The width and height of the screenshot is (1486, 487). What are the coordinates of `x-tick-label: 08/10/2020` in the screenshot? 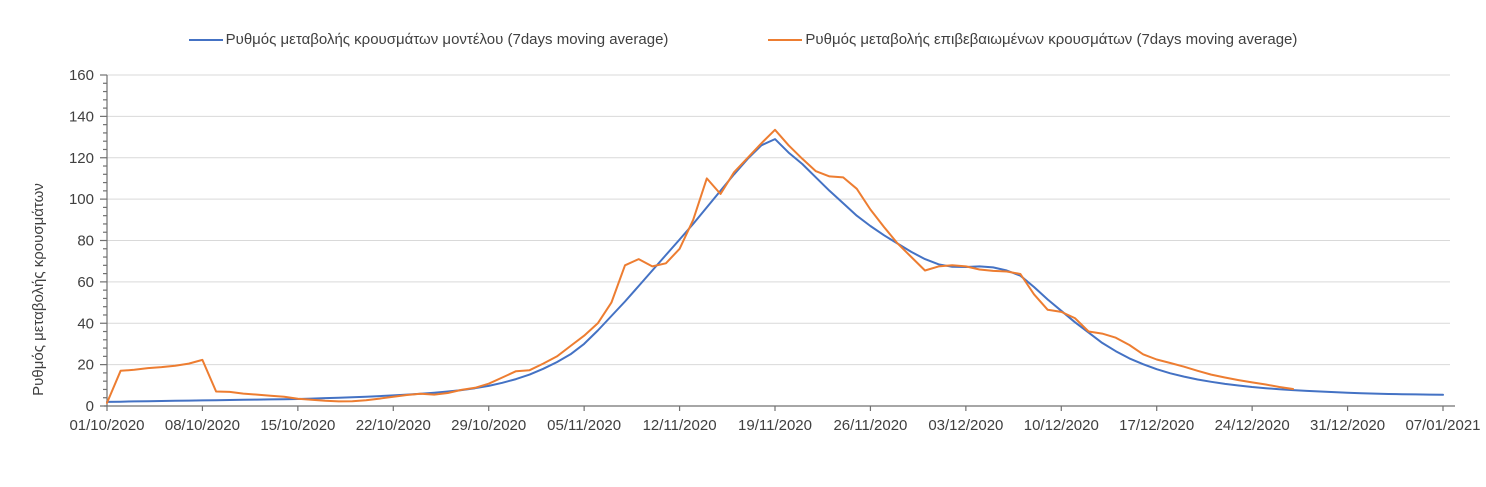 It's located at (202, 425).